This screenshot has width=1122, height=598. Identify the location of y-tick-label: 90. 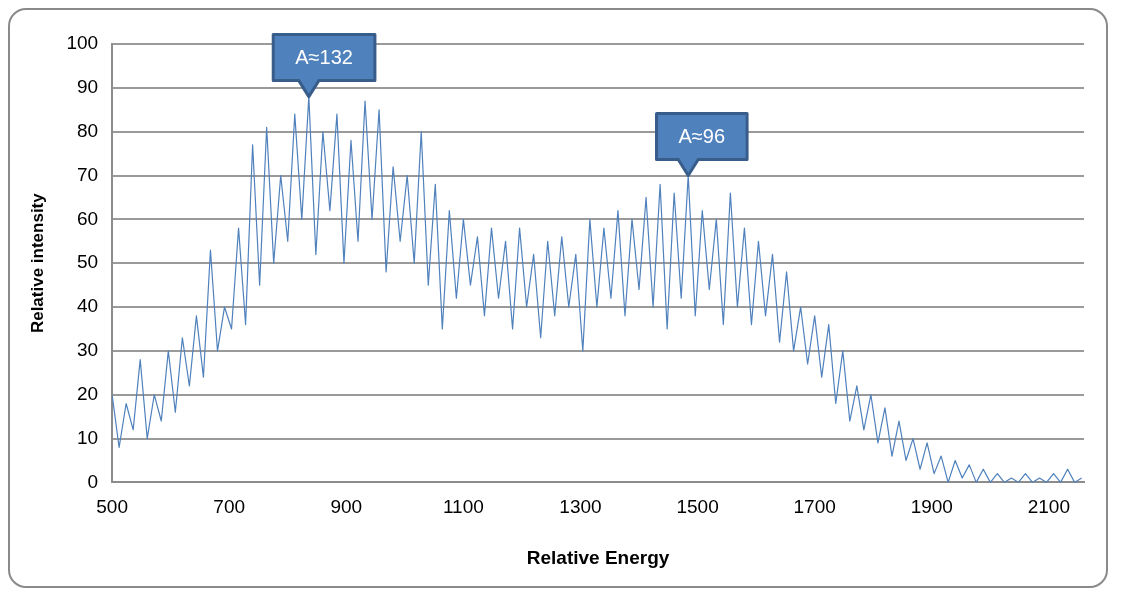
(87, 87).